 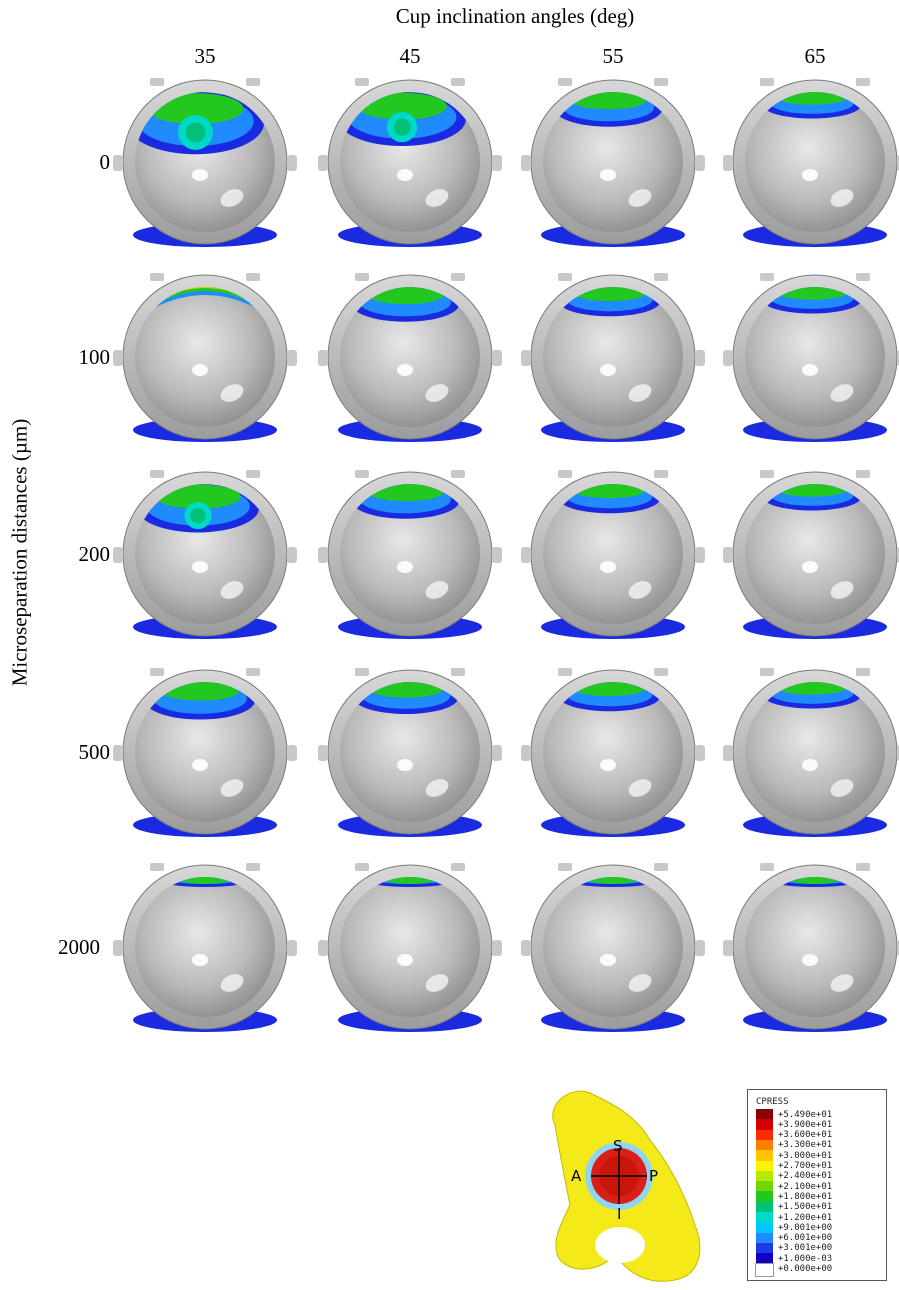 I want to click on cup-2000um-65deg, so click(x=809, y=947).